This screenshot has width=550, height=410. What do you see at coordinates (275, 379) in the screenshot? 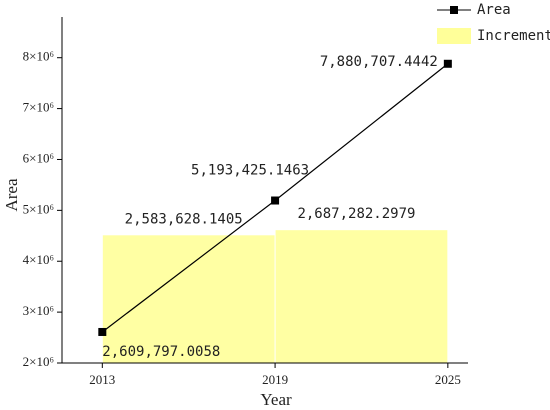
I see `x-tick-label: 2019` at bounding box center [275, 379].